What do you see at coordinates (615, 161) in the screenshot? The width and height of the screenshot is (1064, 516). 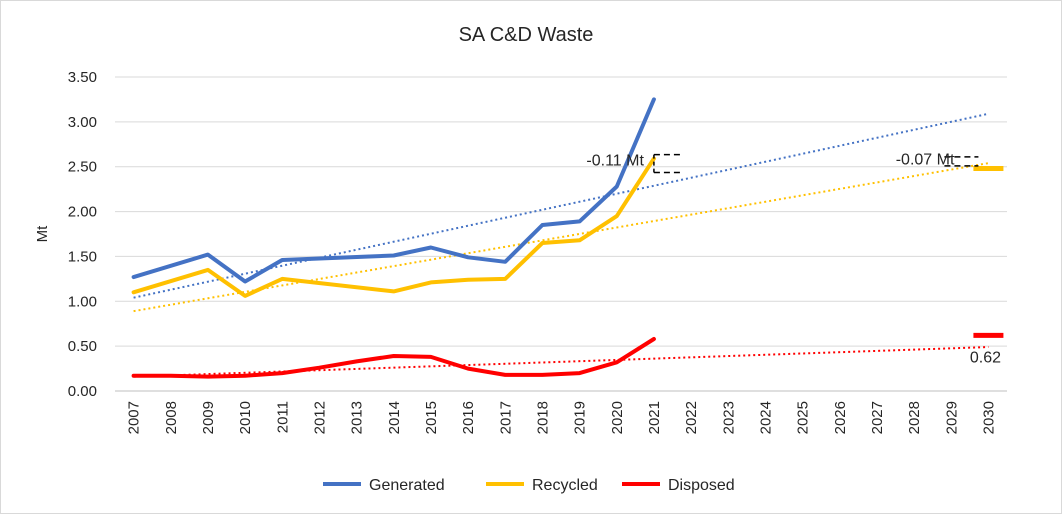 I see `gap-annotation-2021: -0.11 Mt` at bounding box center [615, 161].